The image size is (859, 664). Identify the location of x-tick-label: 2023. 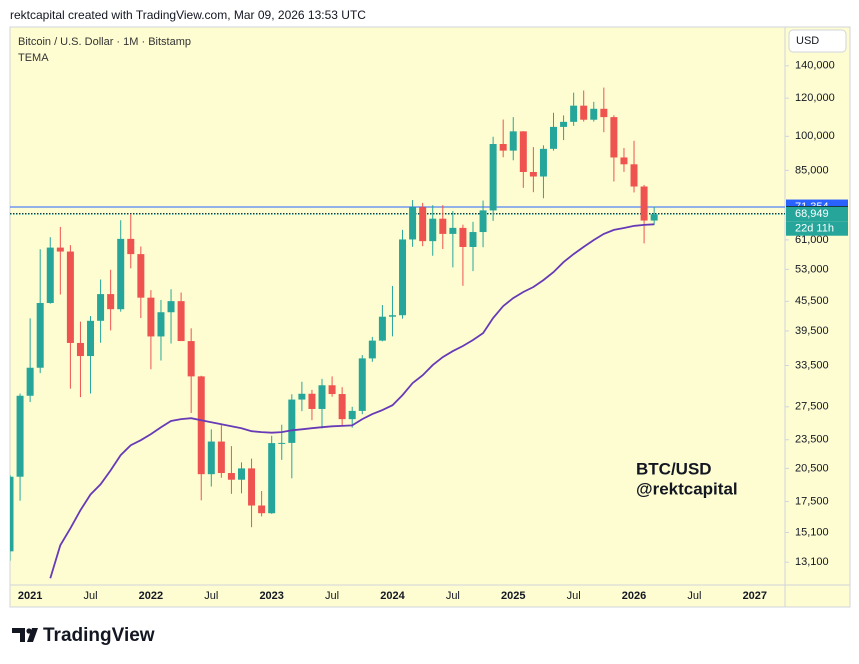
(271, 596).